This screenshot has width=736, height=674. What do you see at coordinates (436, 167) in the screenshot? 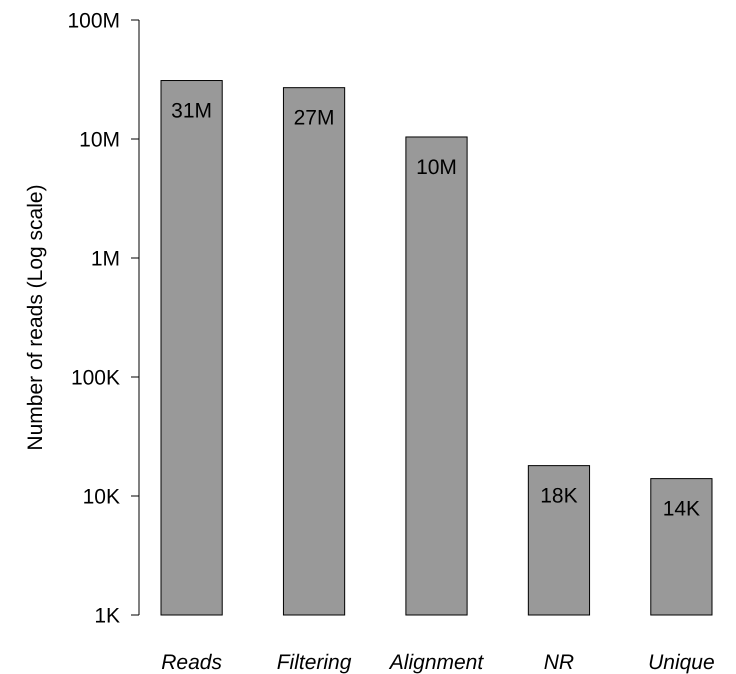
I see `data-label: 10M` at bounding box center [436, 167].